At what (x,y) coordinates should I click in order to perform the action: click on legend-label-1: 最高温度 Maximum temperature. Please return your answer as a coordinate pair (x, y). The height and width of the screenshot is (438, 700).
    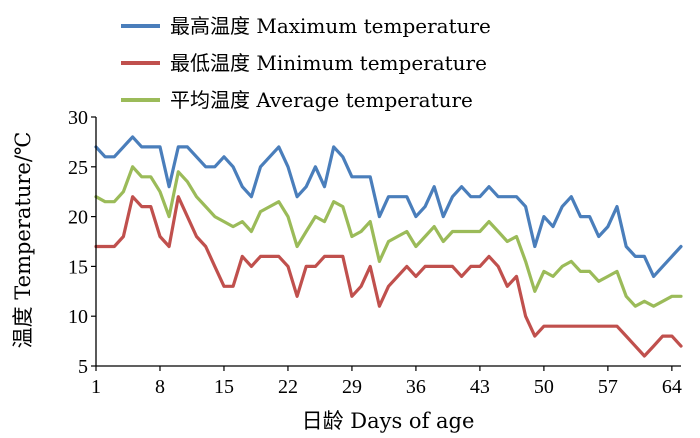
    Looking at the image, I should click on (330, 26).